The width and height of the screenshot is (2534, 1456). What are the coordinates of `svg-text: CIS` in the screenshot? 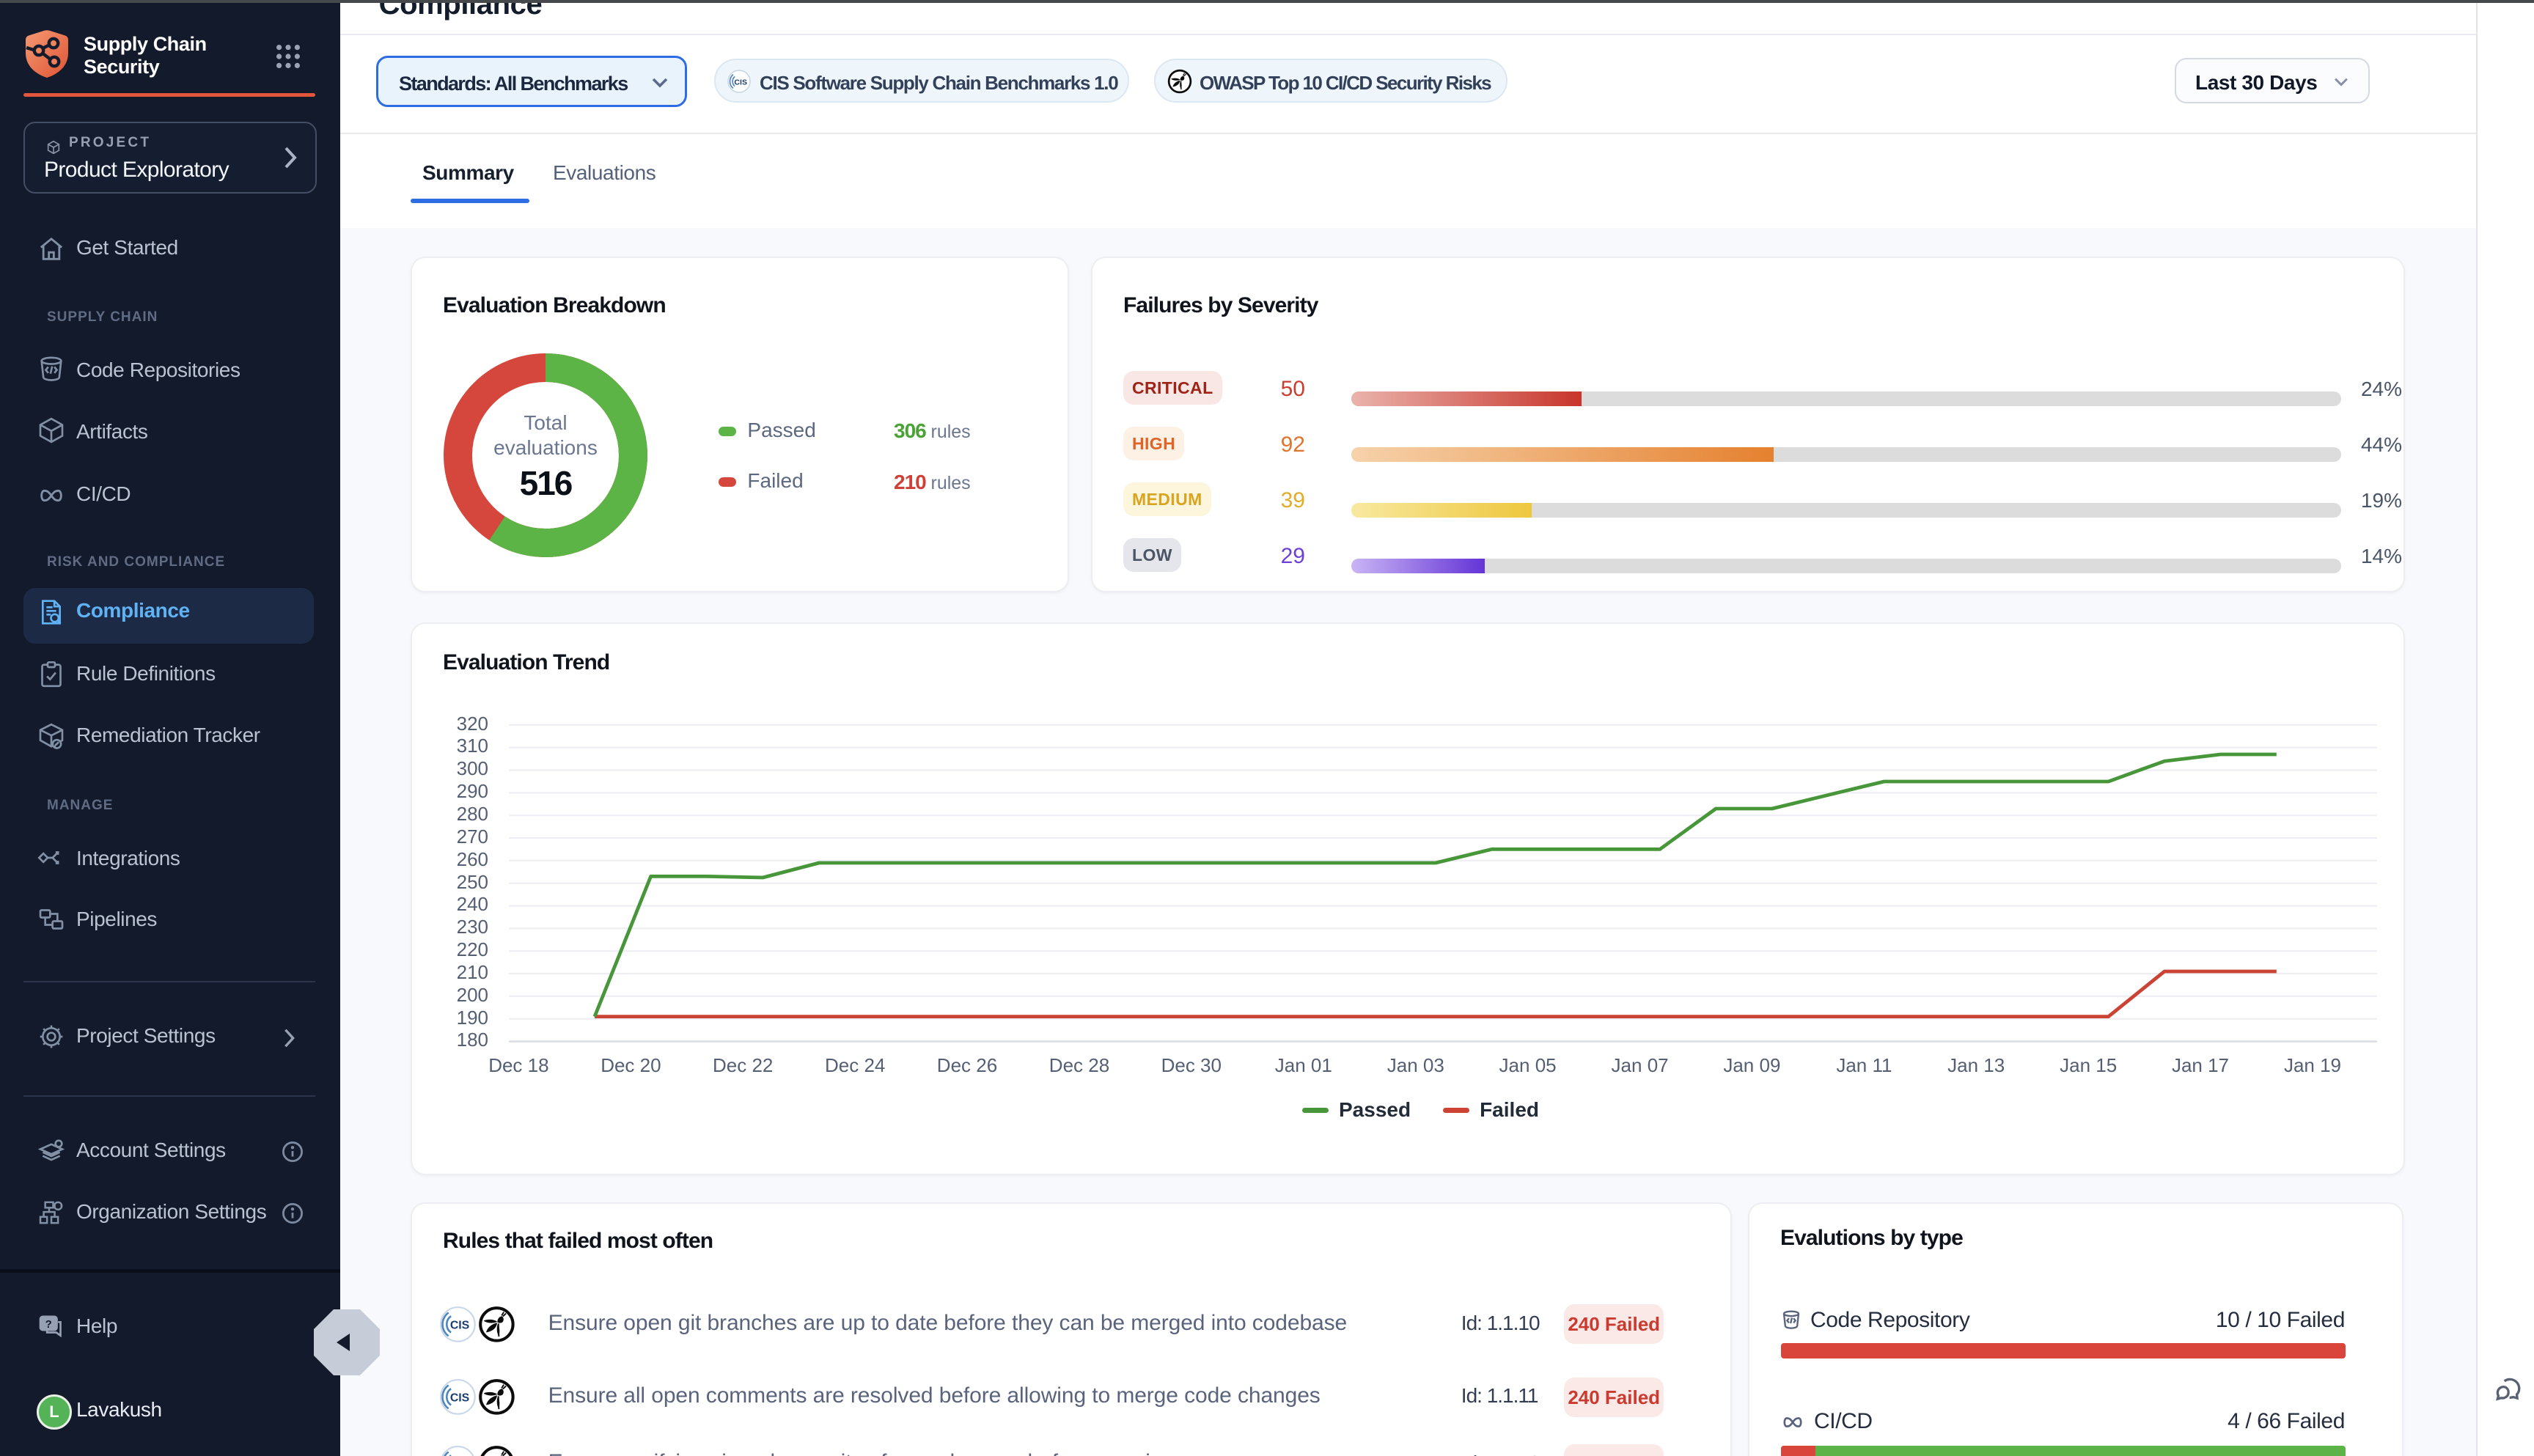 It's located at (740, 82).